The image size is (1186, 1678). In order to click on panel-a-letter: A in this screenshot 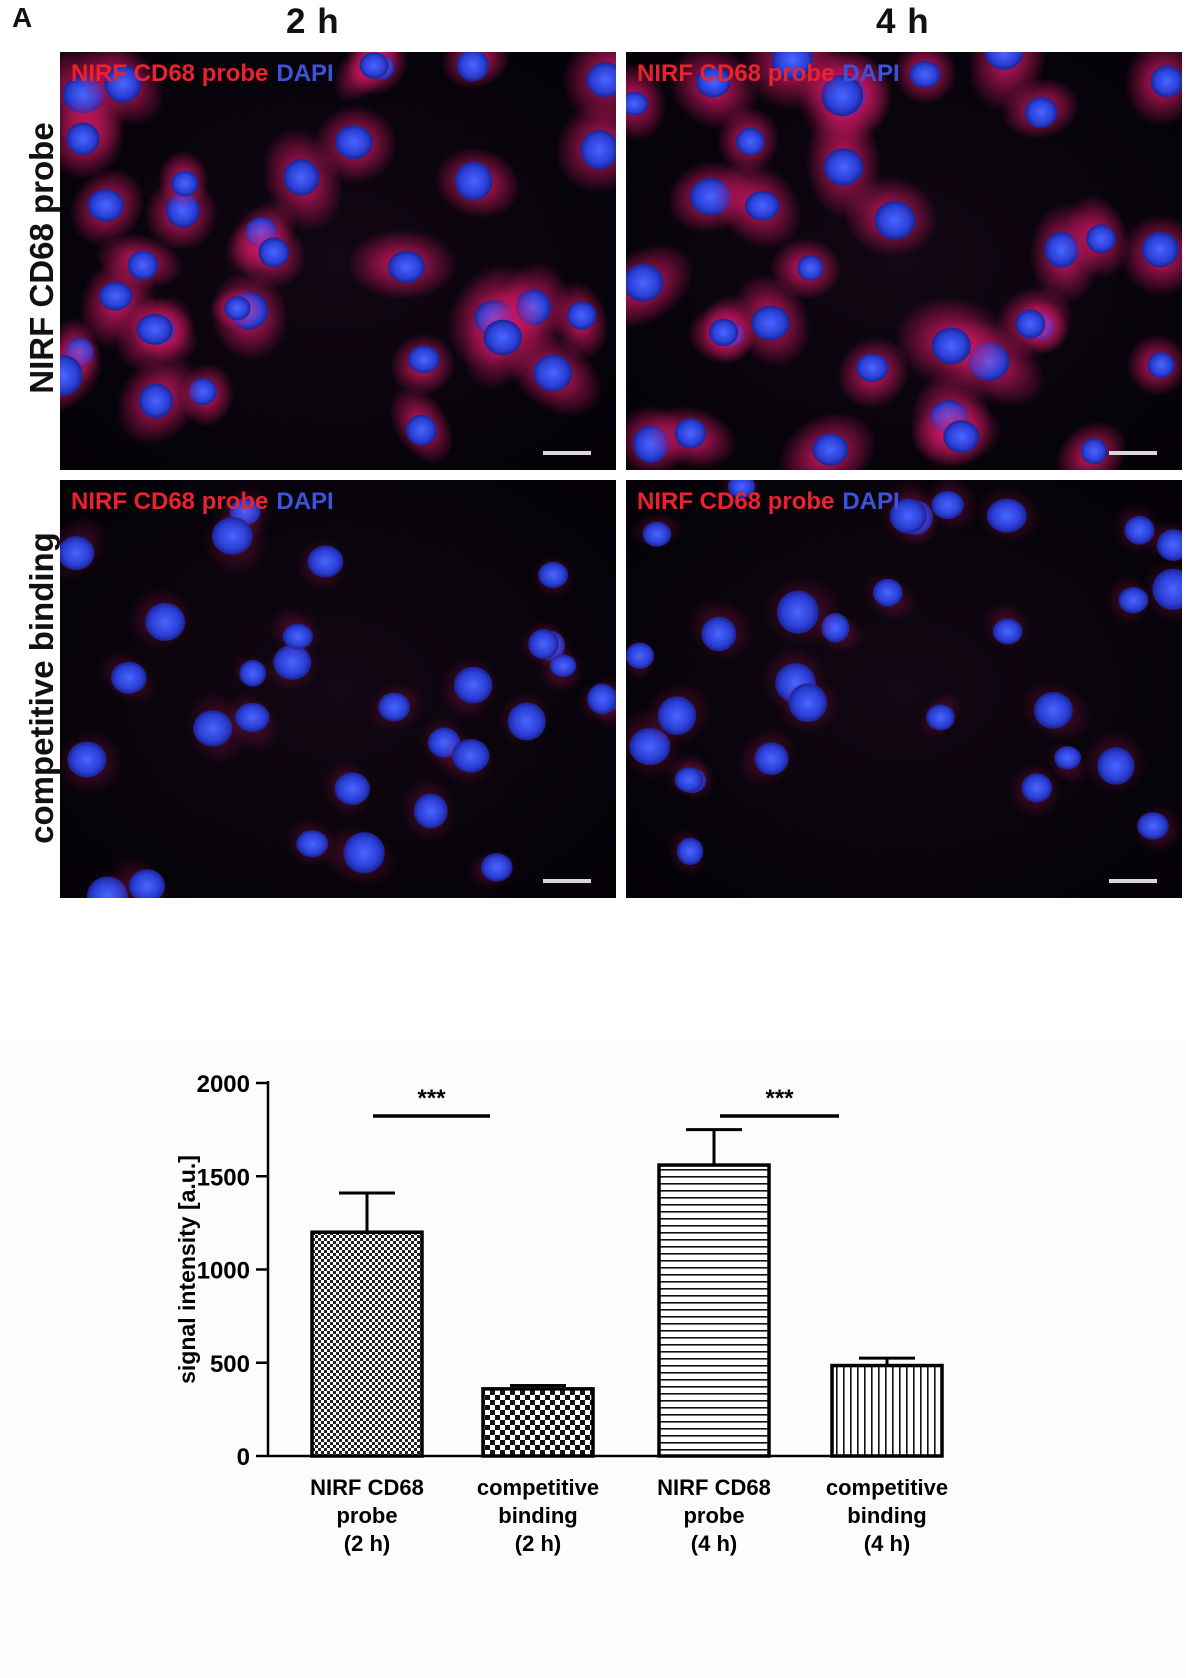, I will do `click(22, 17)`.